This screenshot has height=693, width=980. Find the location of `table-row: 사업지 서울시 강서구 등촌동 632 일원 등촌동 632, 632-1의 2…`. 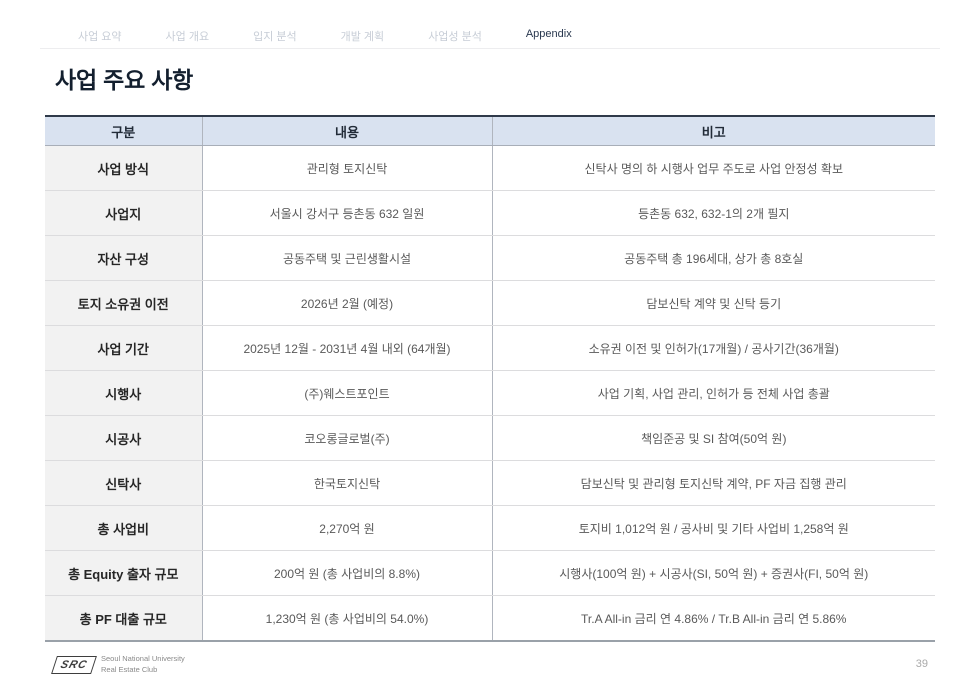

table-row: 사업지 서울시 강서구 등촌동 632 일원 등촌동 632, 632-1의 2… is located at coordinates (490, 213).